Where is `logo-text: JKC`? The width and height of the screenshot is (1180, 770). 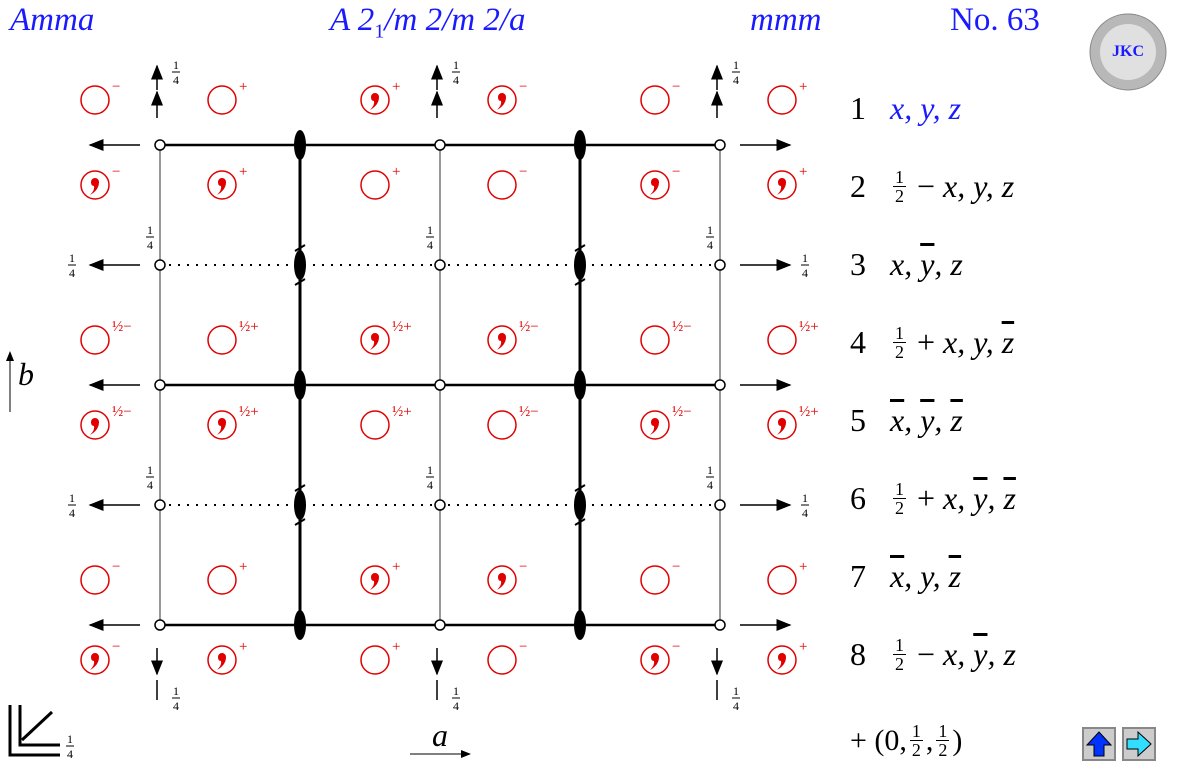
logo-text: JKC is located at coordinates (1128, 51).